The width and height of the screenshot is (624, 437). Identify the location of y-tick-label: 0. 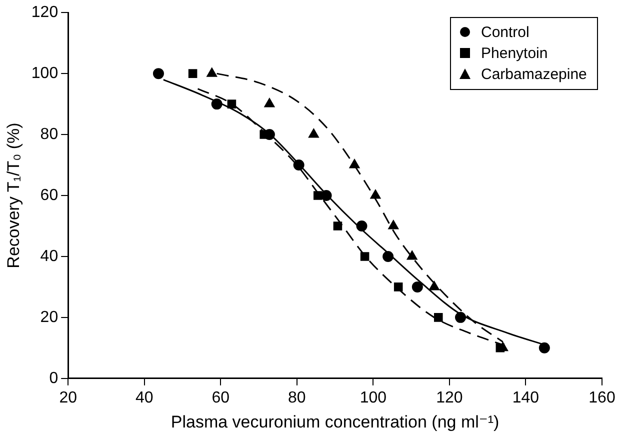
(53, 378).